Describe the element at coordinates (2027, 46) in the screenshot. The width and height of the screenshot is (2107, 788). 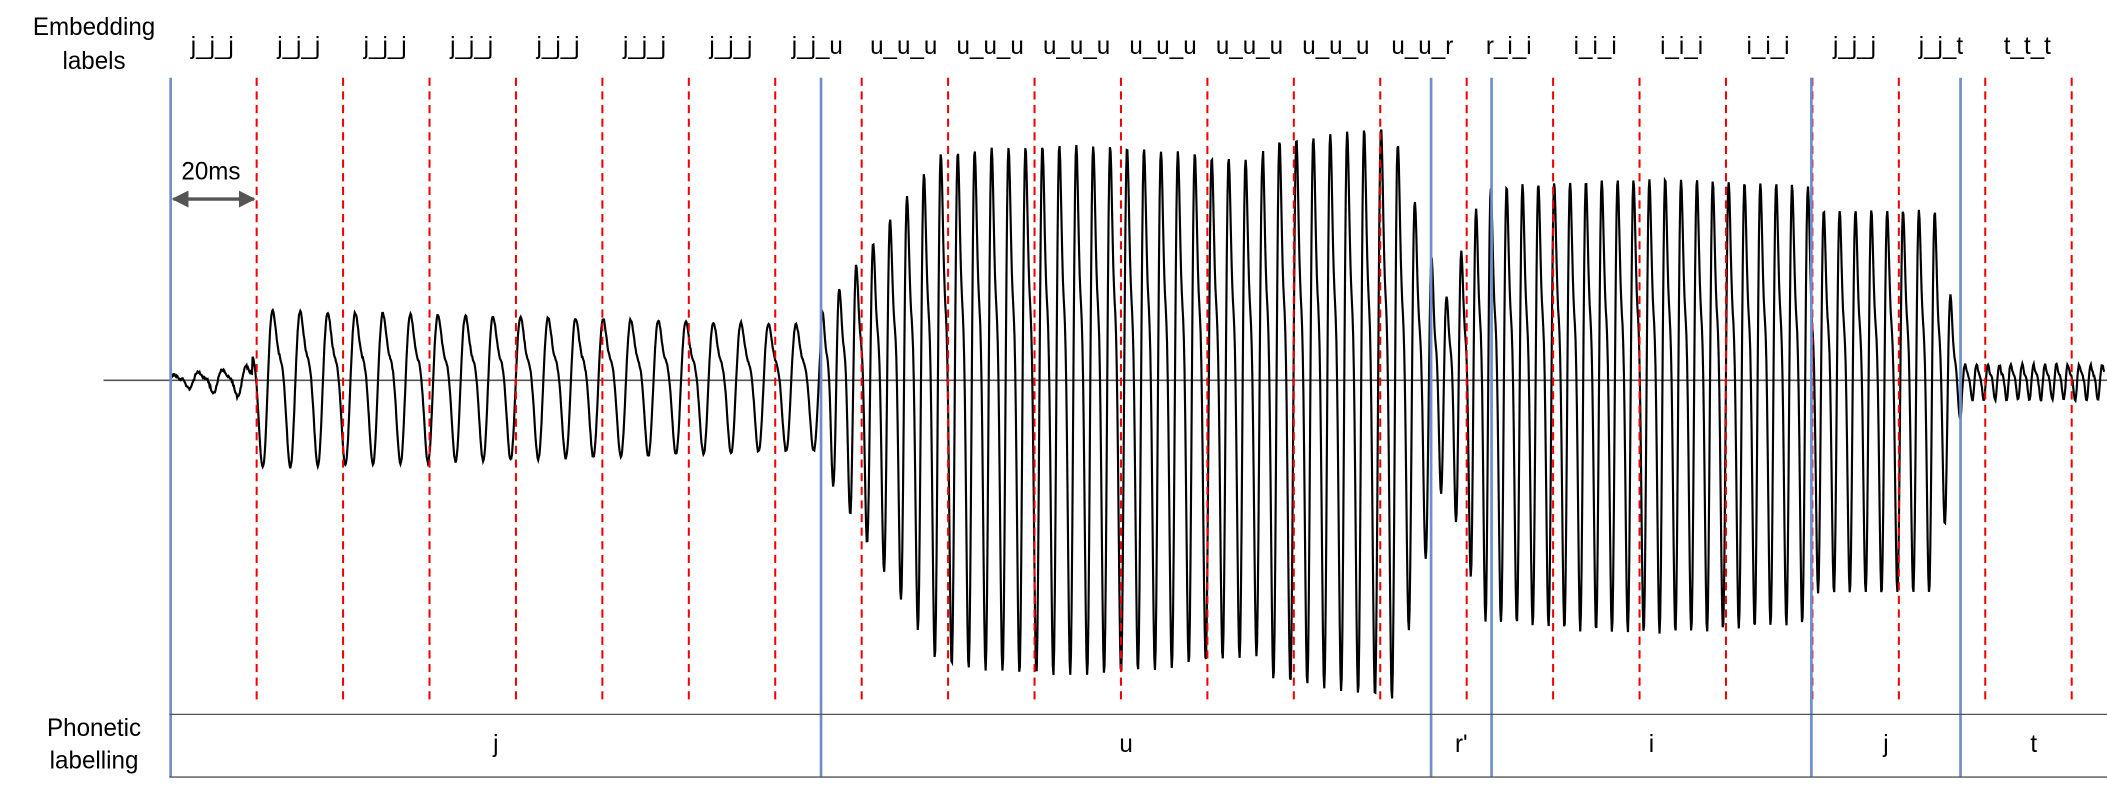
I see `embedding-label: t_t_t` at that location.